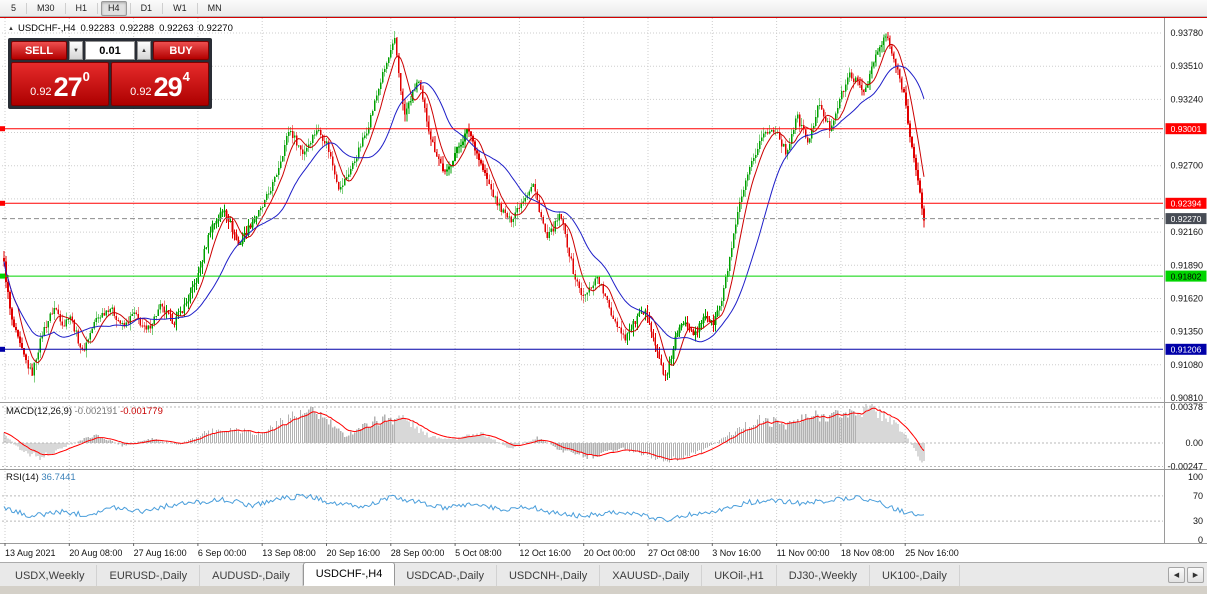 This screenshot has height=594, width=1207. I want to click on macd-label: MACD(12,26,9) -0.002191 -0.001779, so click(84, 411).